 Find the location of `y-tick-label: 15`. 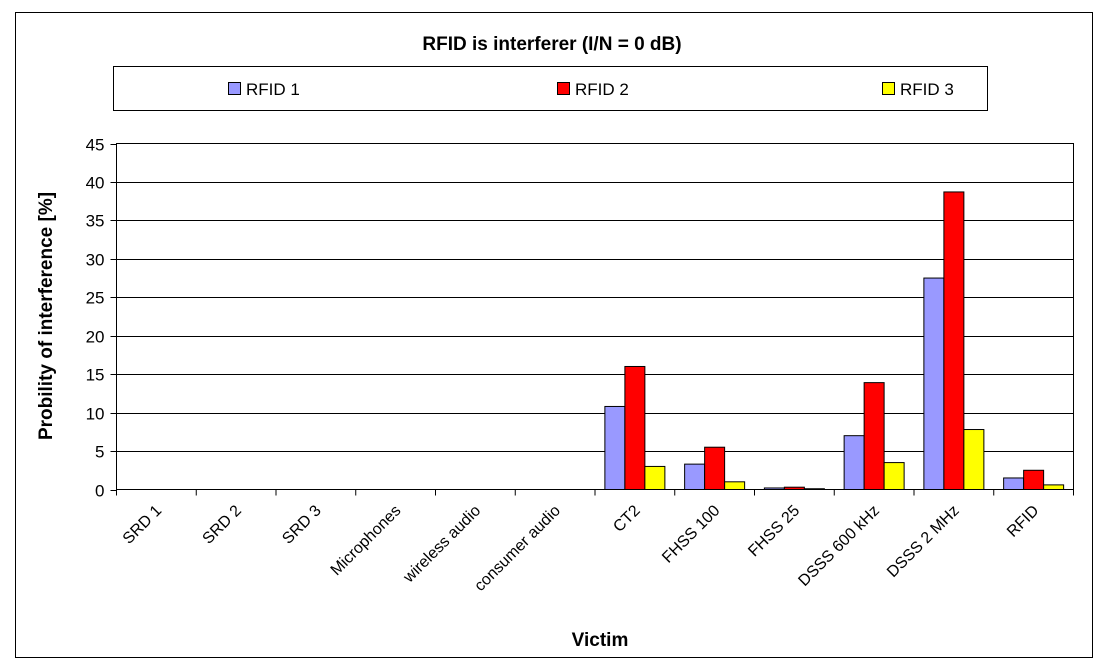

y-tick-label: 15 is located at coordinates (95, 375).